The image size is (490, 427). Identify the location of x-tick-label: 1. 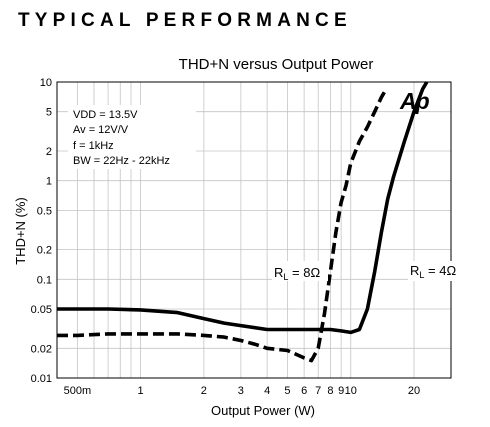
(141, 391).